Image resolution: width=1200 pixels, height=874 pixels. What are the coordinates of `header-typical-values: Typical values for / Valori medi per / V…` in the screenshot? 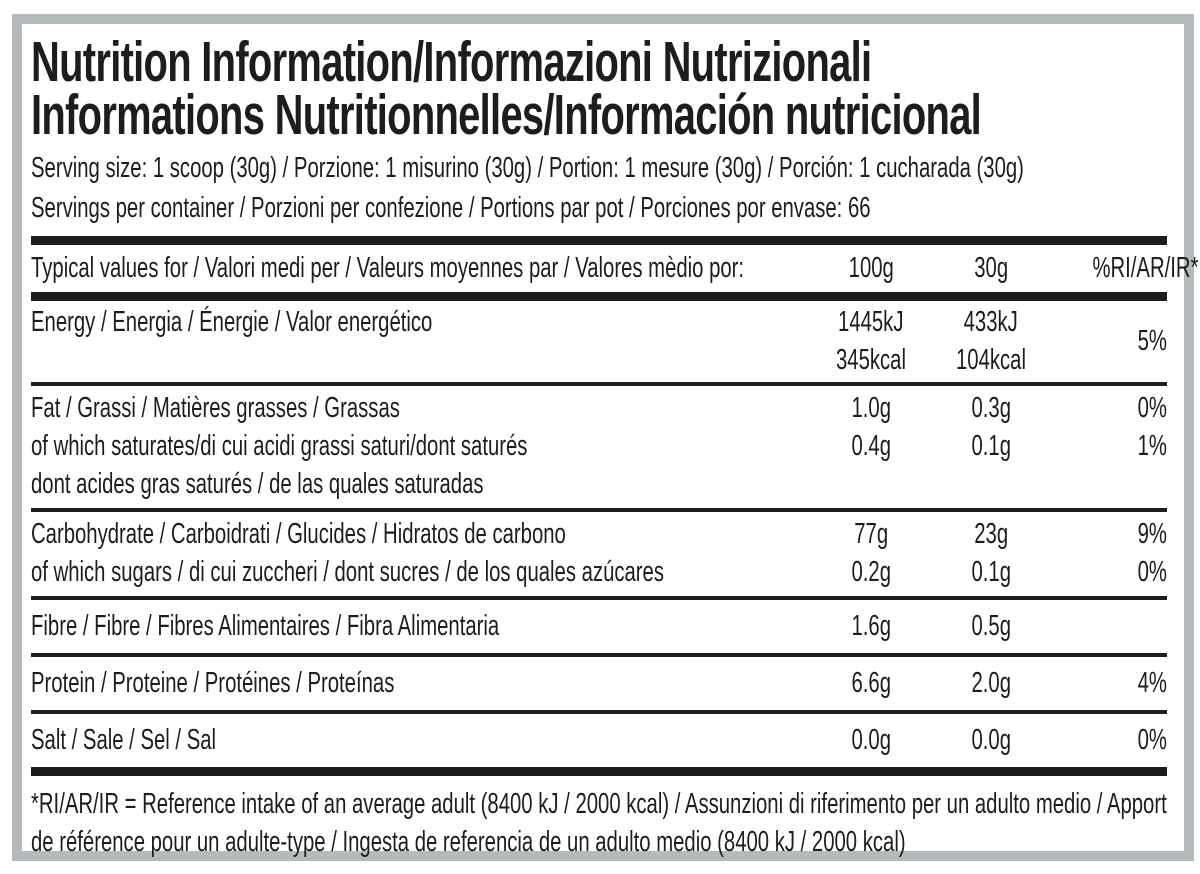 It's located at (388, 268).